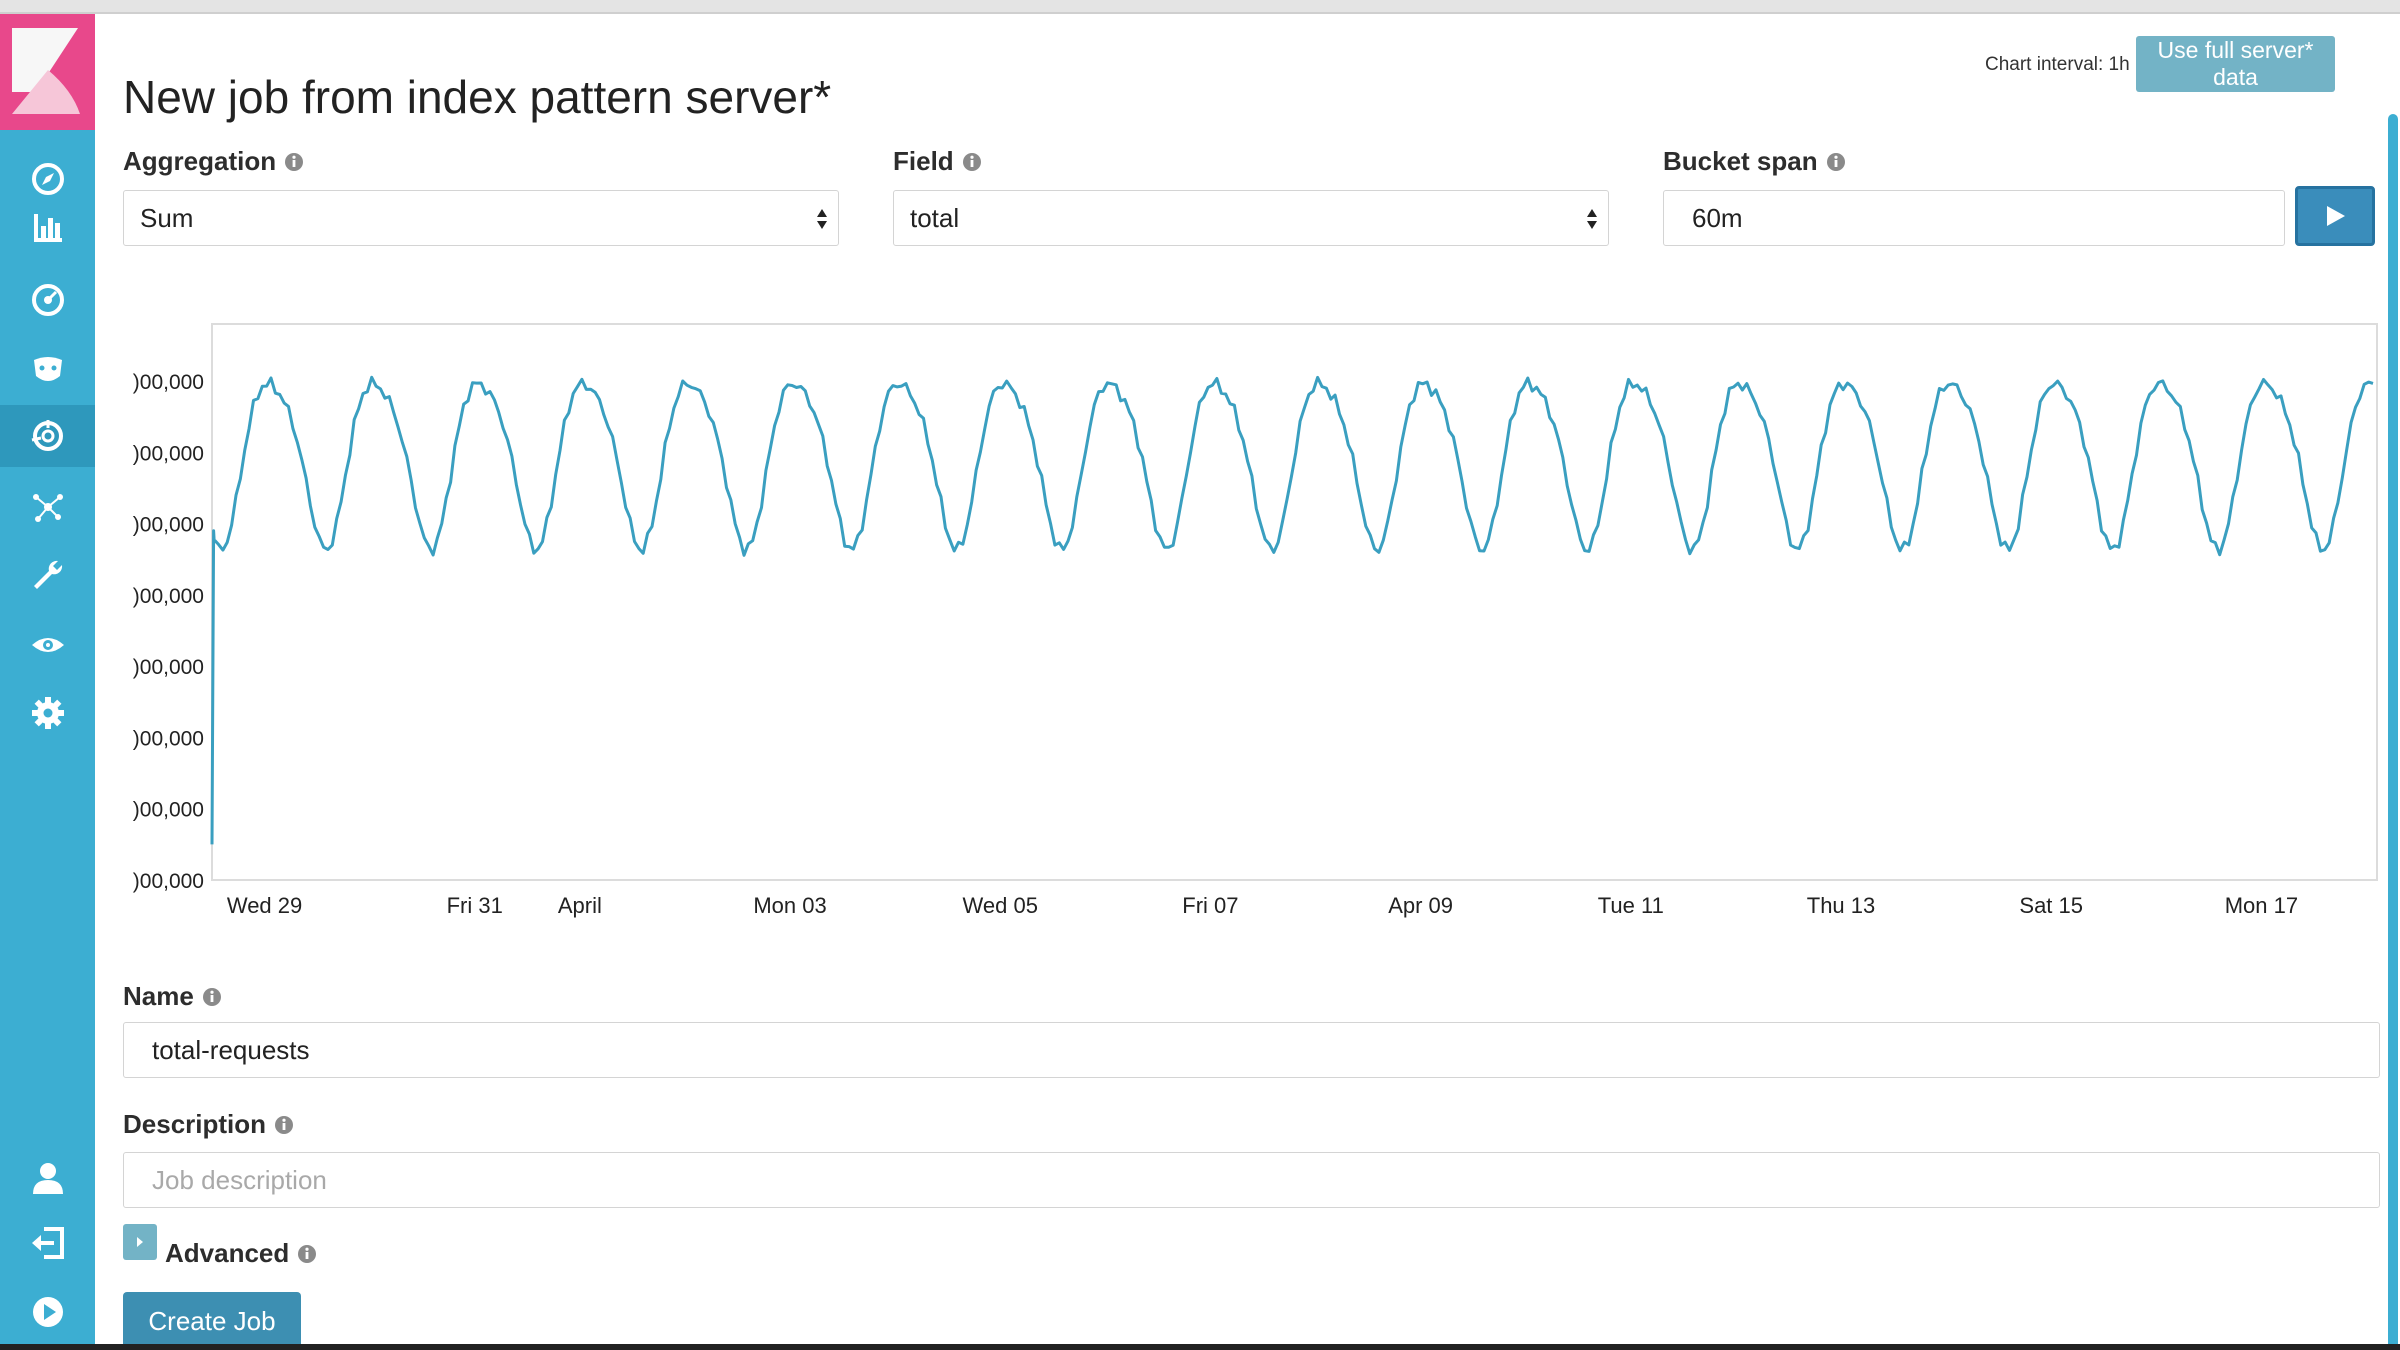 Image resolution: width=2400 pixels, height=1350 pixels. I want to click on sidebar-item-discover, so click(47, 179).